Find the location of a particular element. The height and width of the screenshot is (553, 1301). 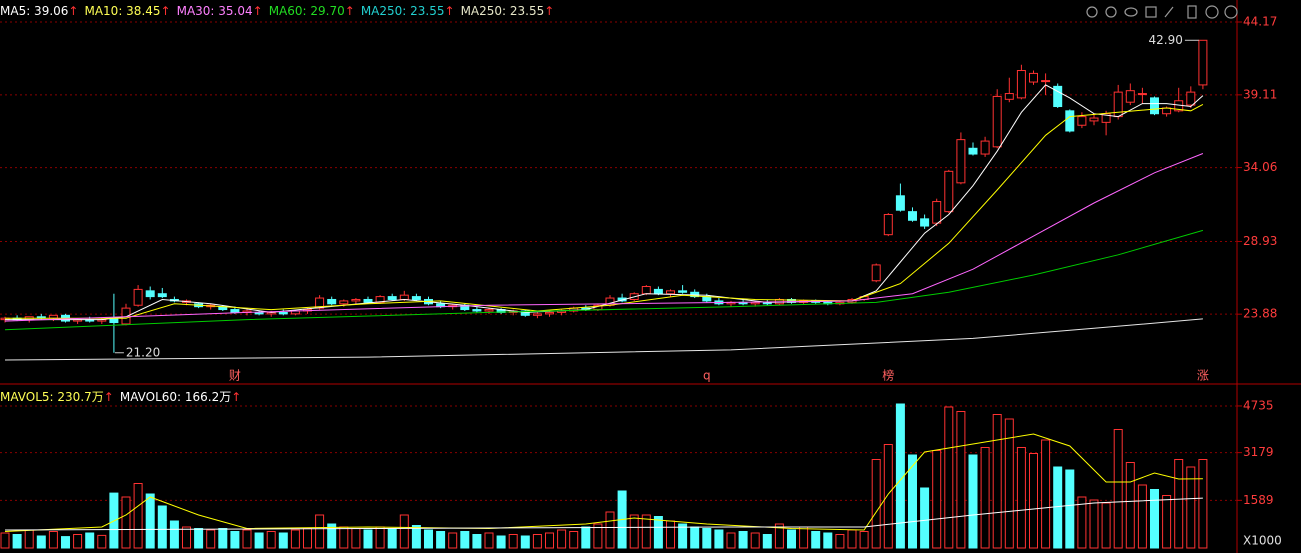

settings-icon is located at coordinates (1092, 12).